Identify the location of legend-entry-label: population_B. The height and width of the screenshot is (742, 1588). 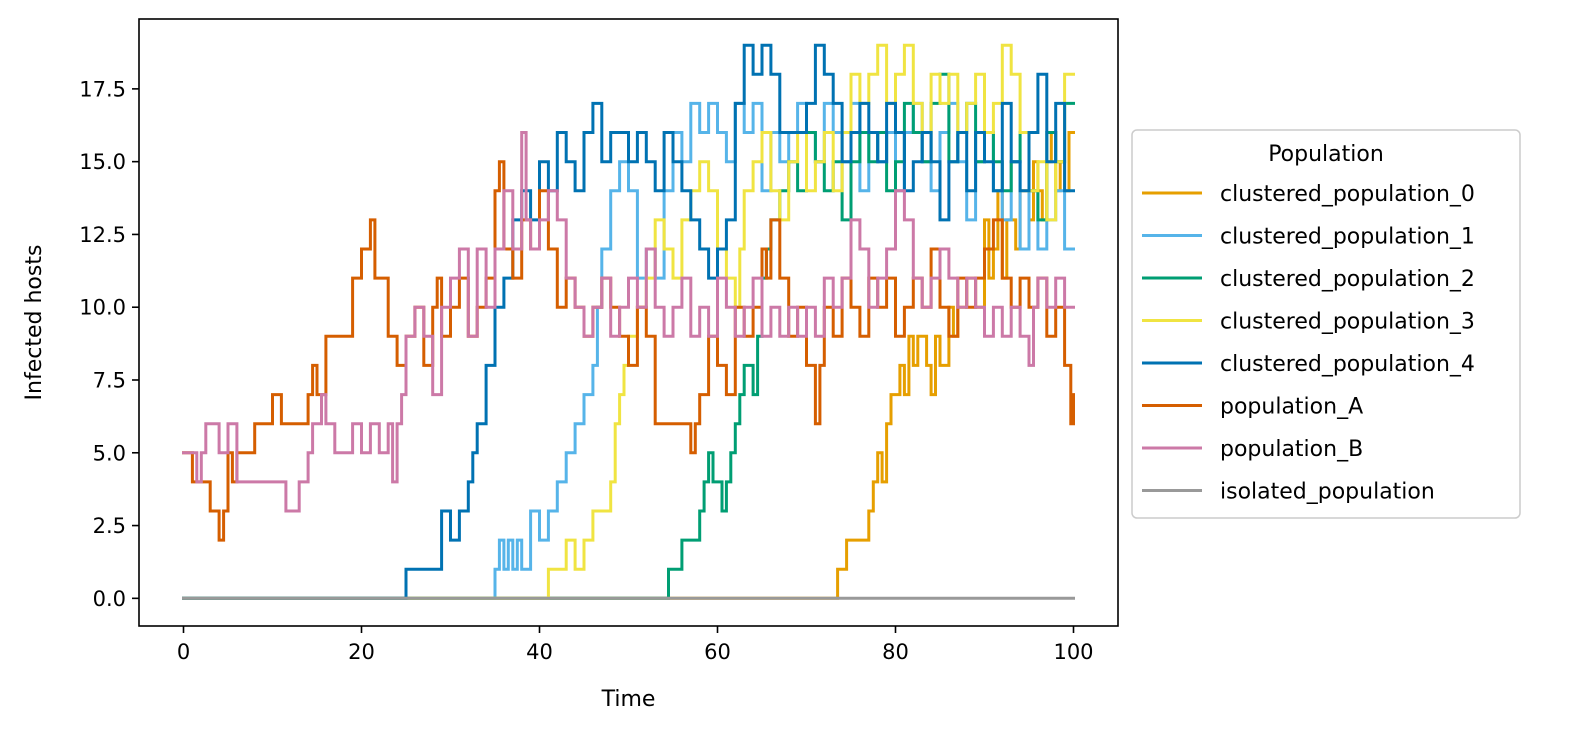
(1291, 449).